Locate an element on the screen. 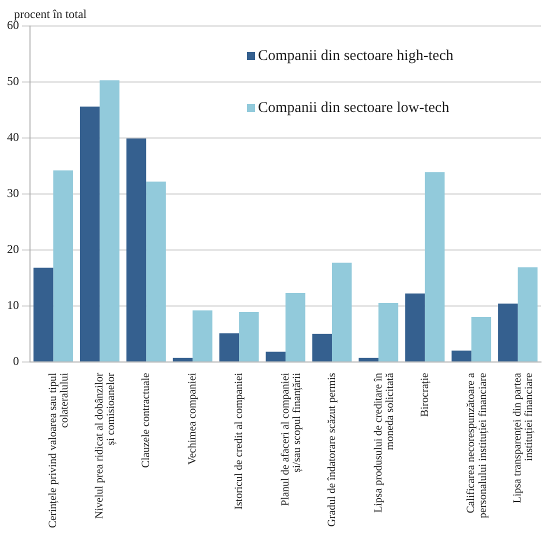 The image size is (544, 533). x-tick-label: Planul de afaceri al companiei și/sau scopul finanțării is located at coordinates (291, 439).